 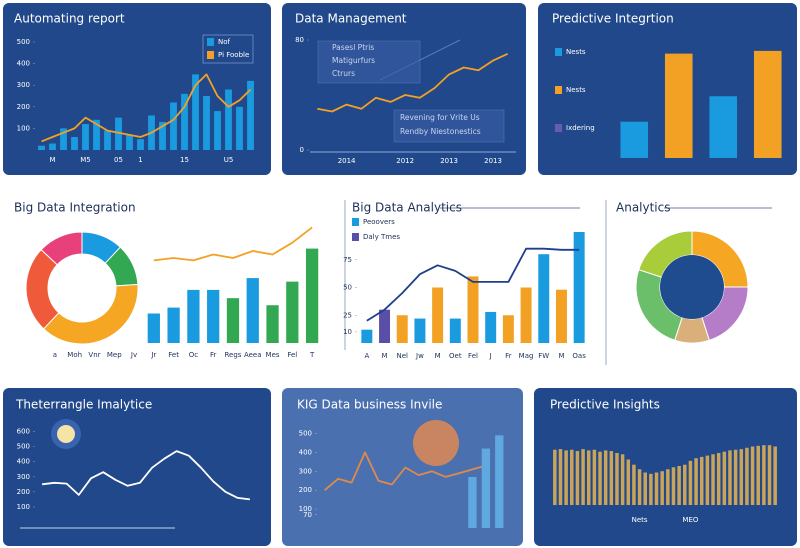 What do you see at coordinates (273, 355) in the screenshot?
I see `x-tick-label: Mes` at bounding box center [273, 355].